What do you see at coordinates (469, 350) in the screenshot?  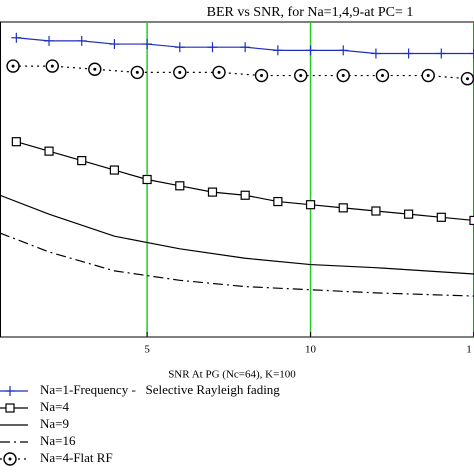 I see `x-tick-label: 1` at bounding box center [469, 350].